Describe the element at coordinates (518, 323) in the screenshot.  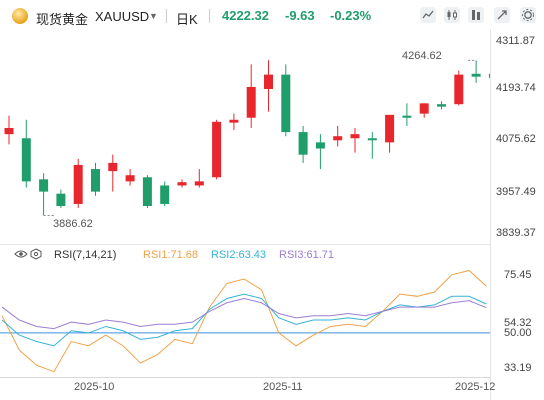
I see `rsi-tick: 54.32` at that location.